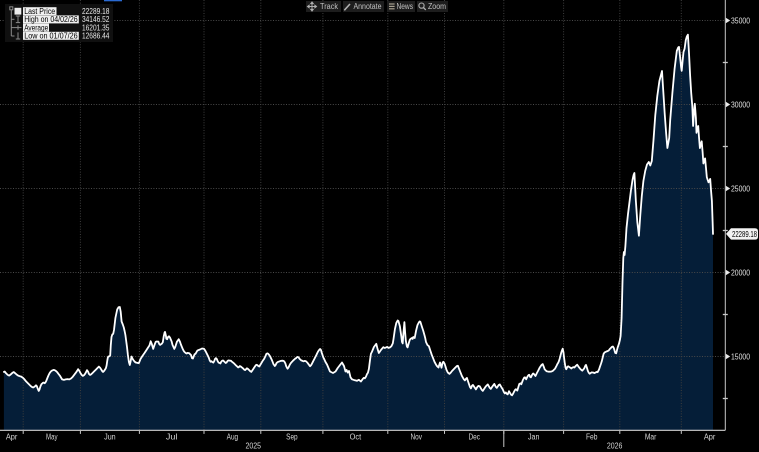  I want to click on svg-text: Jan, so click(534, 437).